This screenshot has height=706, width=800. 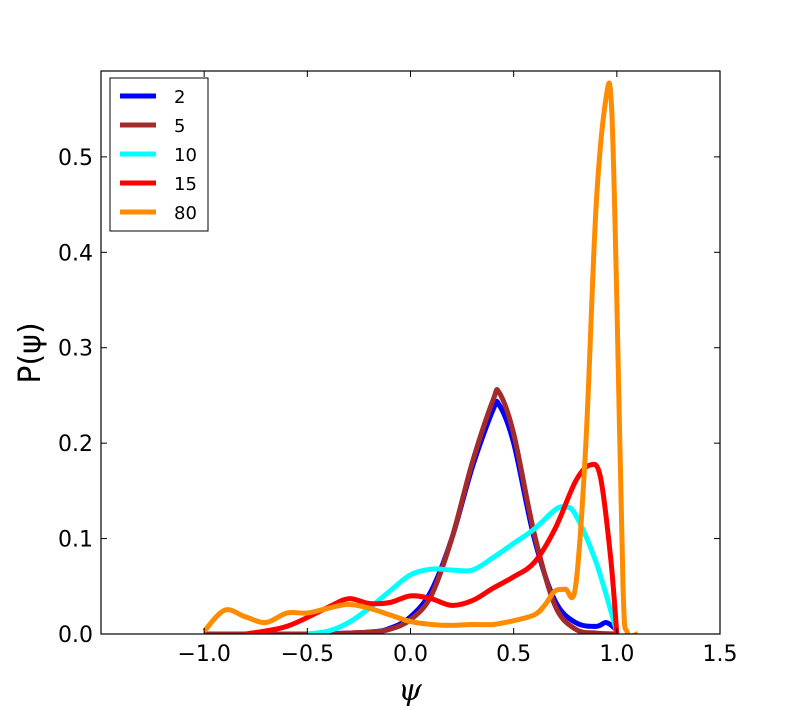 What do you see at coordinates (75, 540) in the screenshot?
I see `y-tick-label: 0.1` at bounding box center [75, 540].